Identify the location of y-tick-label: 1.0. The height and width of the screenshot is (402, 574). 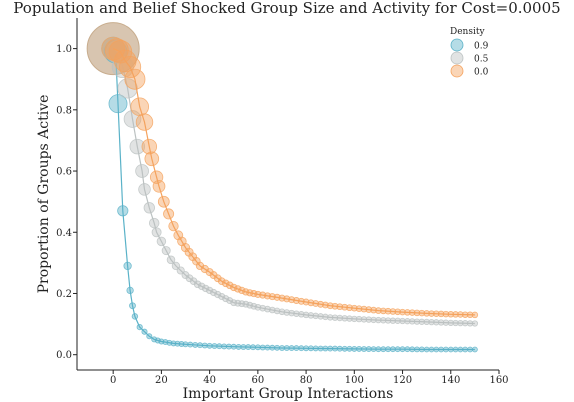
(64, 49).